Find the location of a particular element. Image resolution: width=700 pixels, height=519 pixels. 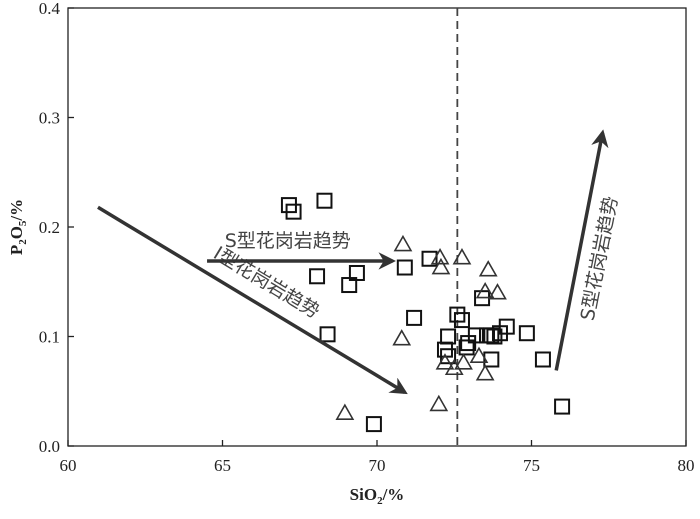

x-tick-label: 75 is located at coordinates (531, 465).